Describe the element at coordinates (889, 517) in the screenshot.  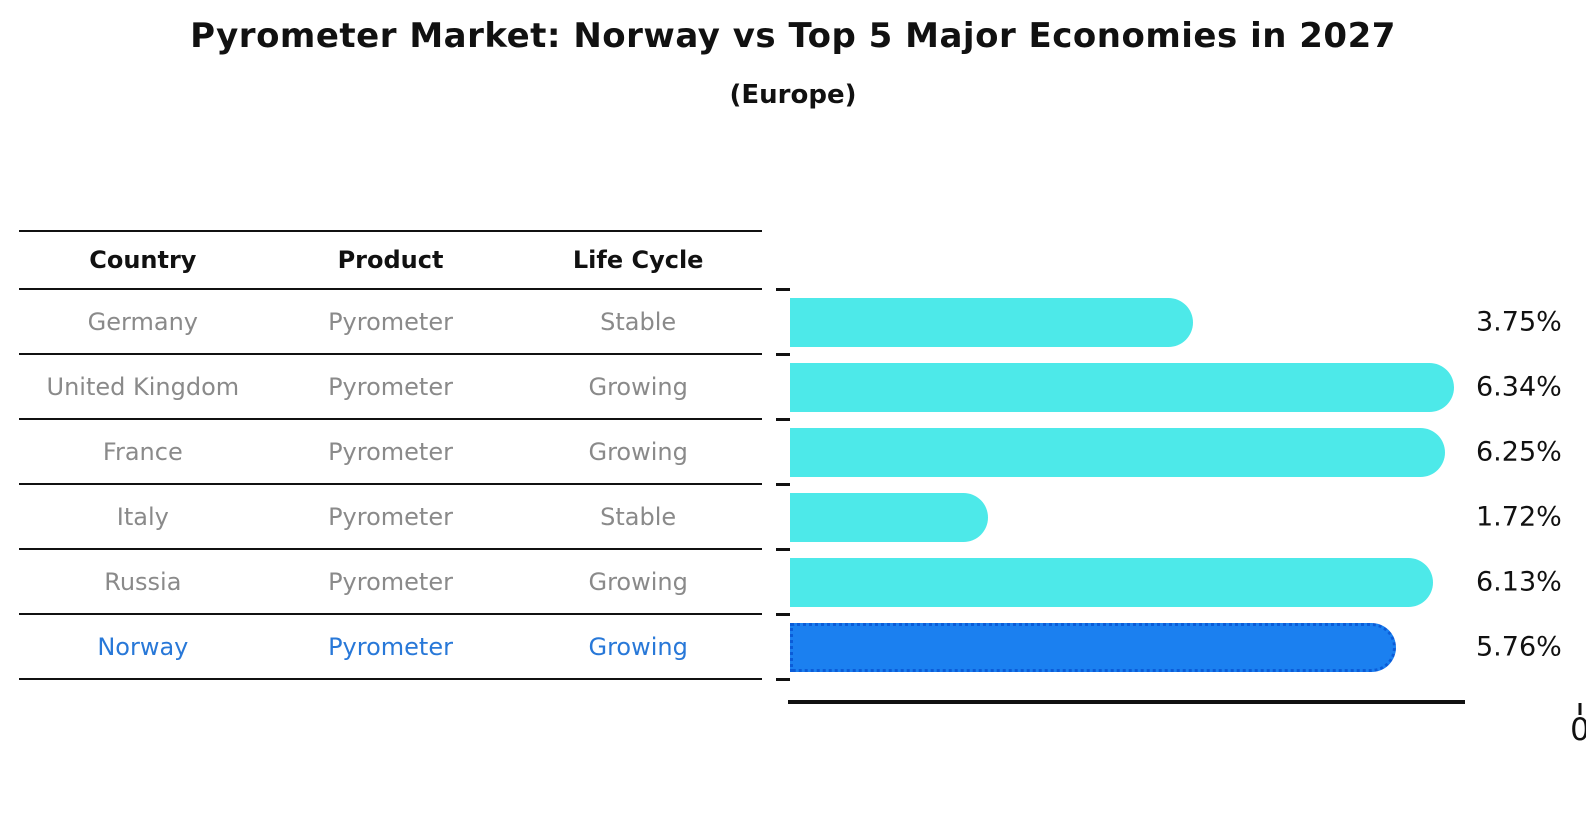
I see `bar-italy` at that location.